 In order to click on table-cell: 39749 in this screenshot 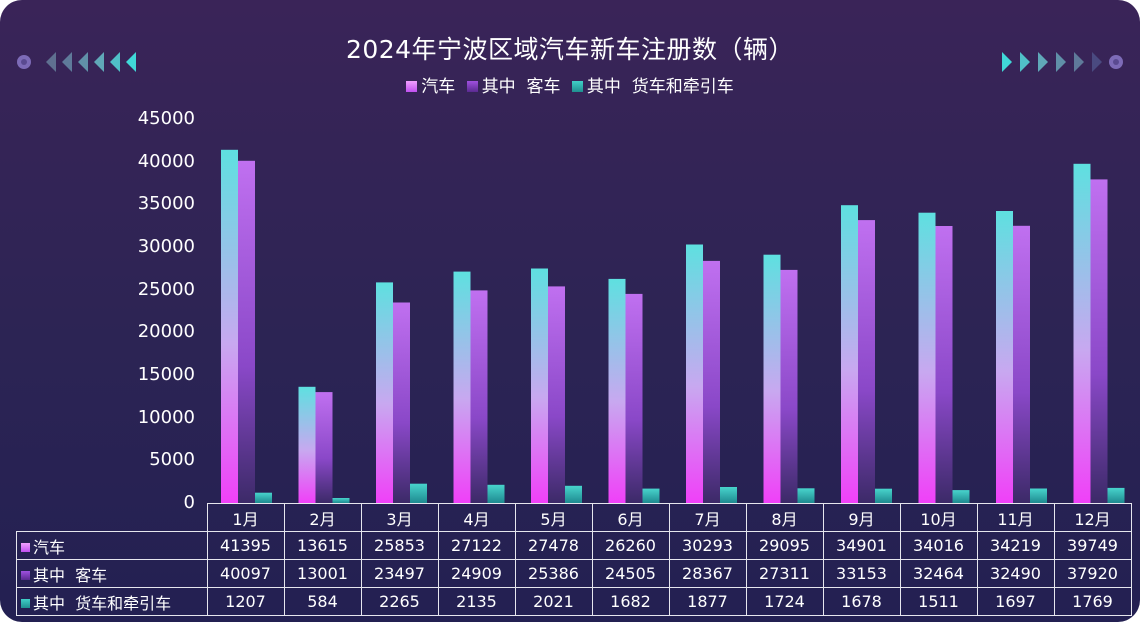, I will do `click(1092, 545)`.